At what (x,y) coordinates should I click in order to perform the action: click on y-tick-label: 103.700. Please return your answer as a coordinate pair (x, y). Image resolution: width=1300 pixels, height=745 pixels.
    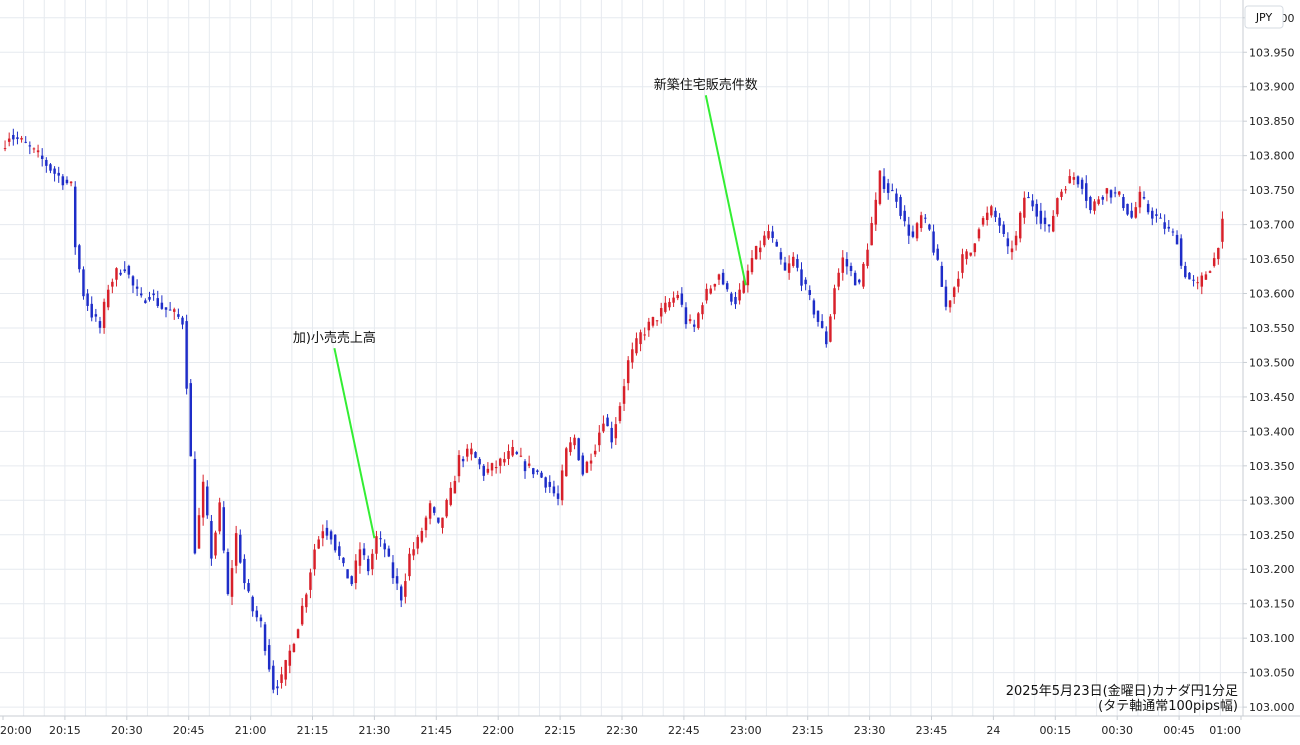
    Looking at the image, I should click on (1272, 225).